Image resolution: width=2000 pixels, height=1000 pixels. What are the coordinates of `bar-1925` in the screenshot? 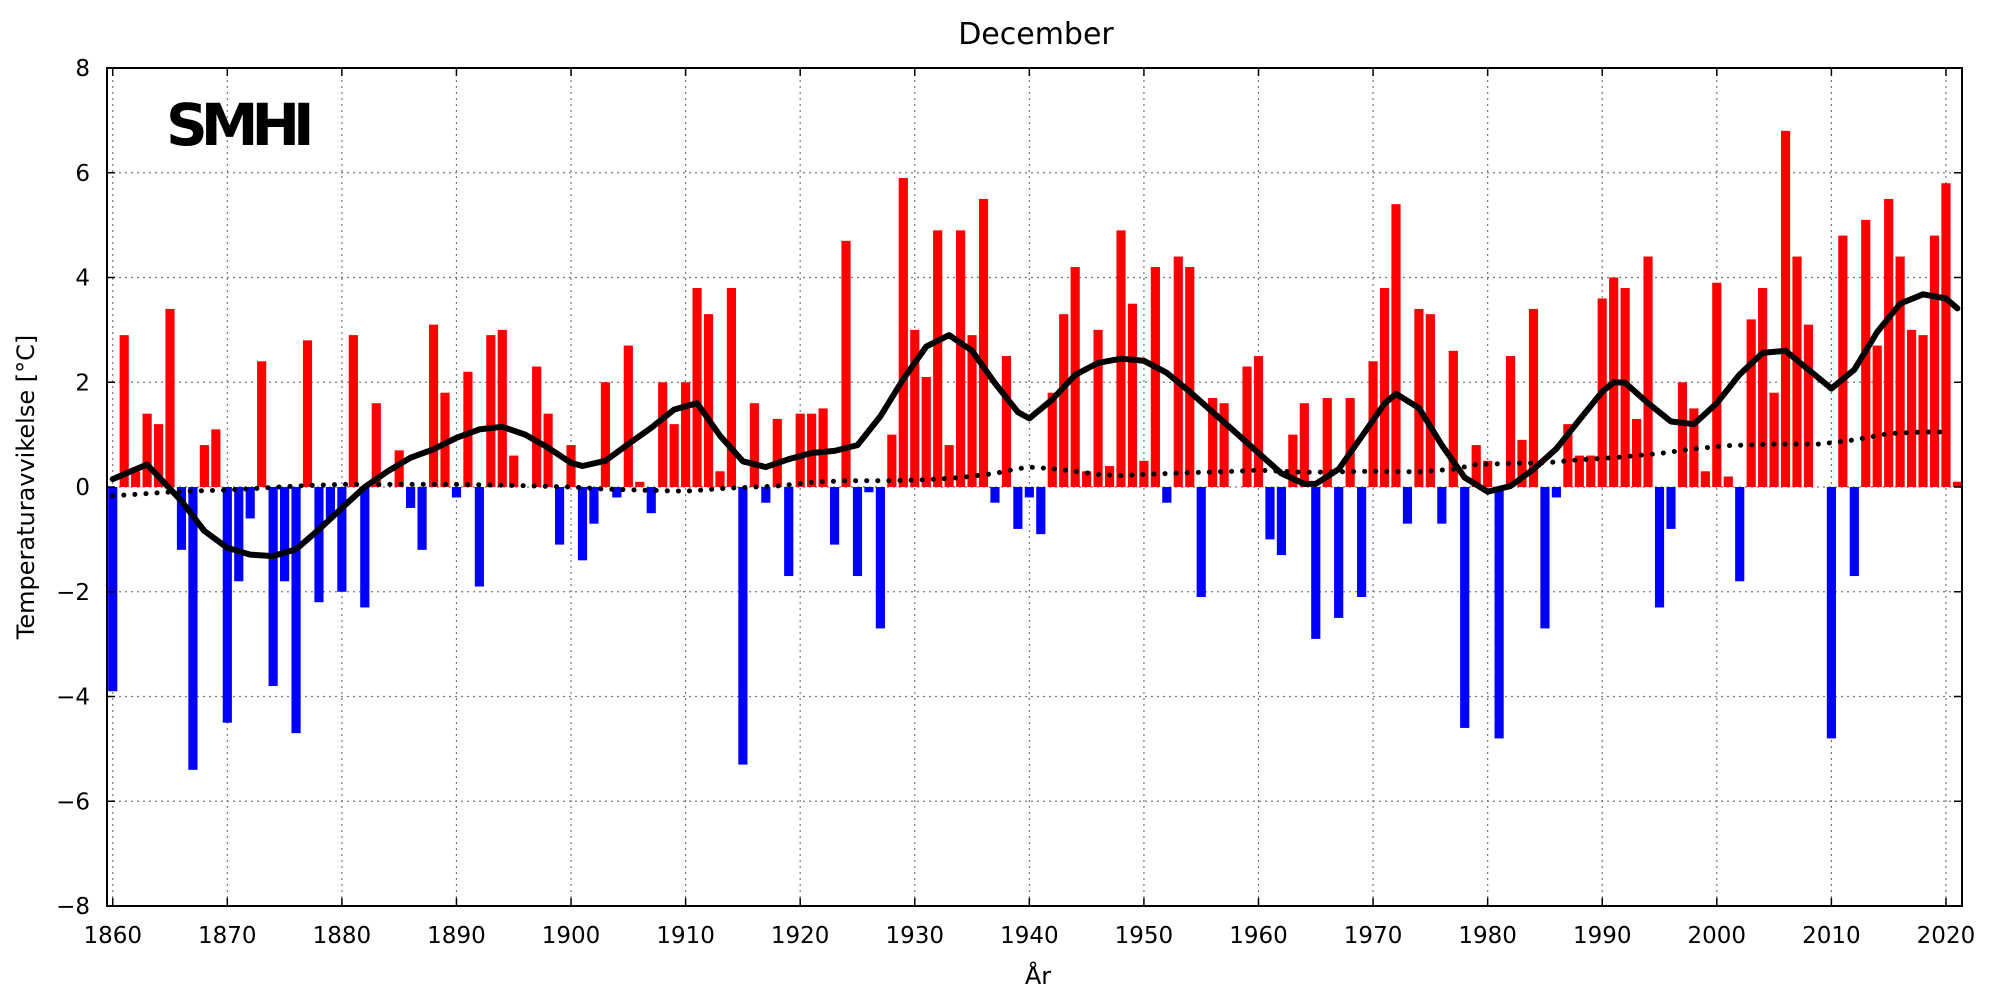 It's located at (857, 532).